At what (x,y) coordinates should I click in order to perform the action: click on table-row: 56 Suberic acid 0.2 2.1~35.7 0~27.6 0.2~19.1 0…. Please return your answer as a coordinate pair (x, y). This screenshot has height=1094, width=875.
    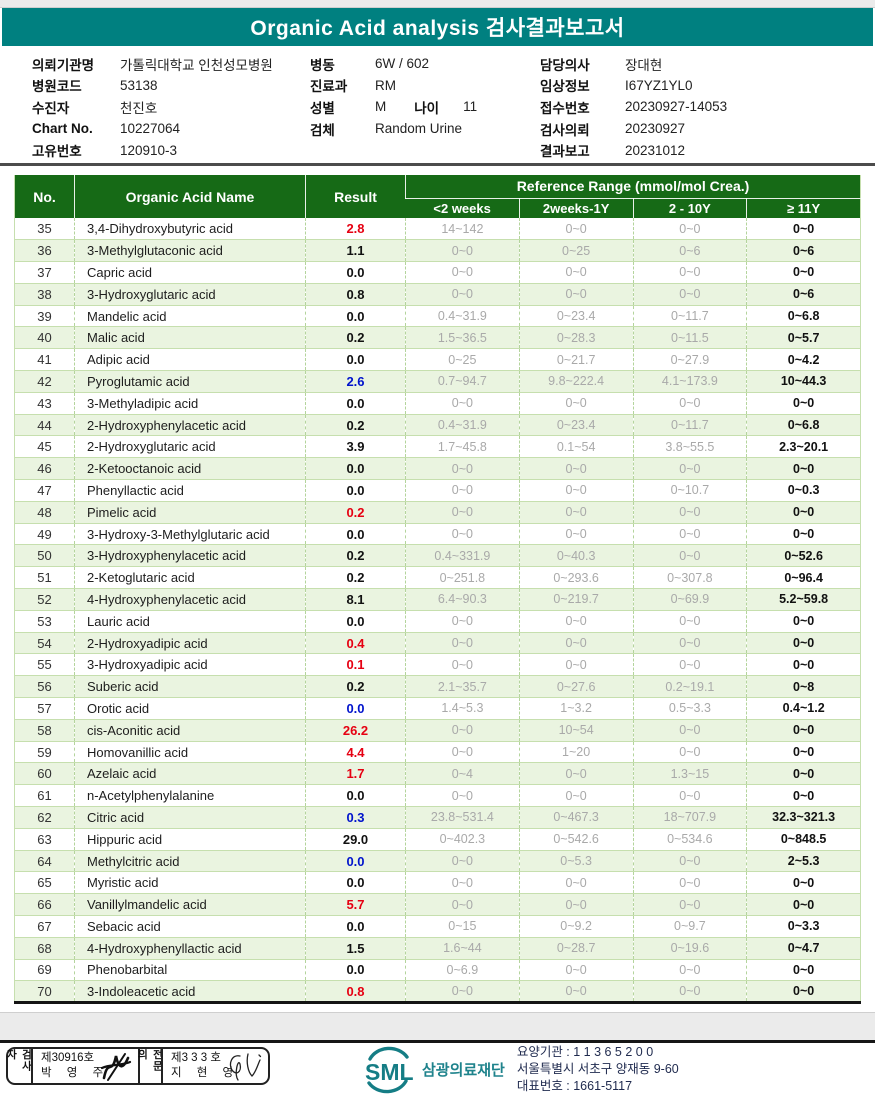
    Looking at the image, I should click on (437, 686).